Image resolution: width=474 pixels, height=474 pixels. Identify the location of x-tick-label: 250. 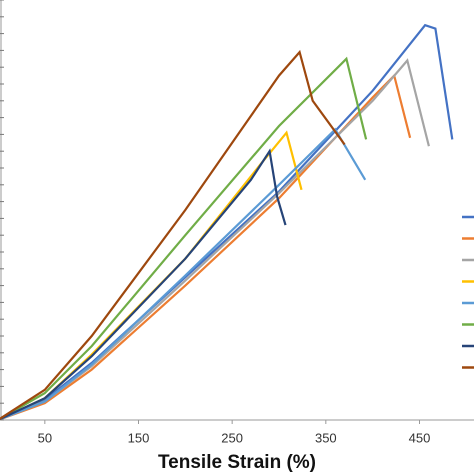
(232, 437).